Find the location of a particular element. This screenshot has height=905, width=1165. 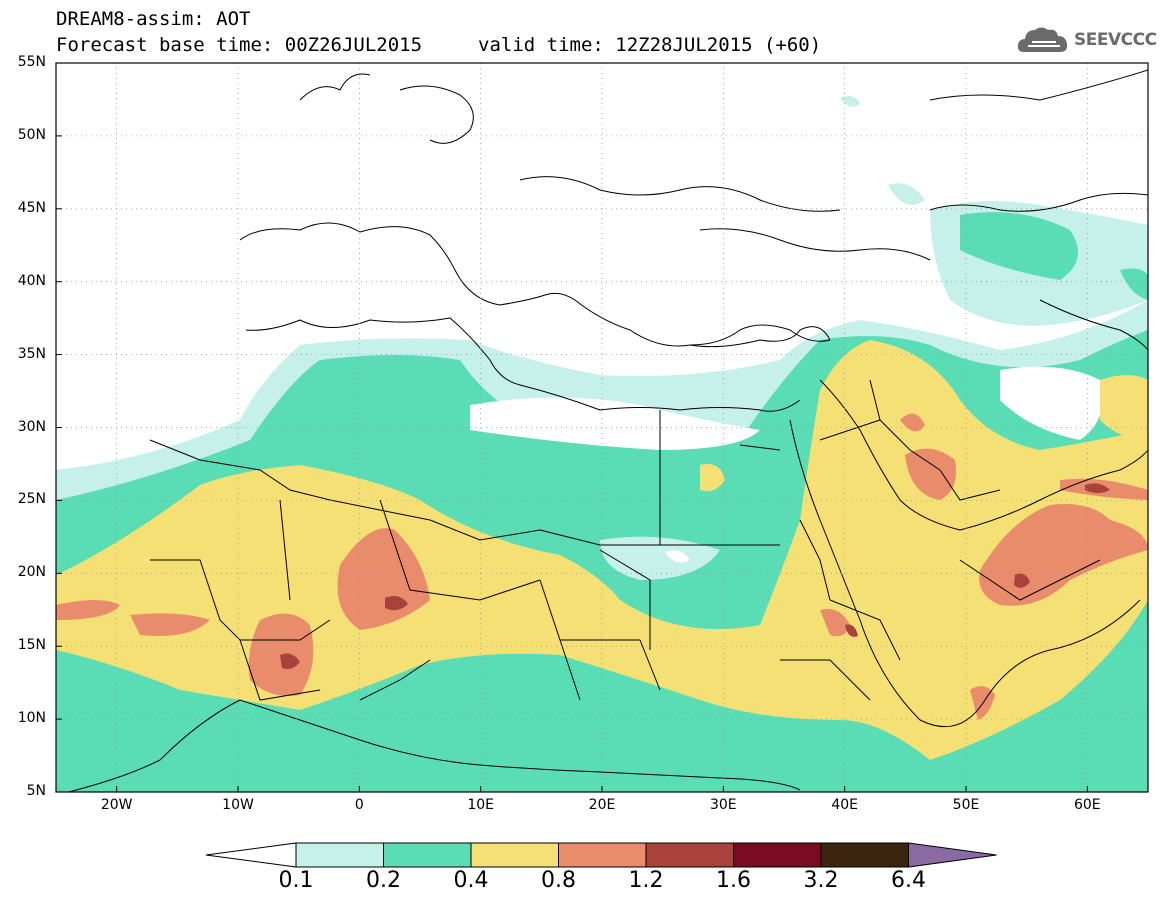

colorbar-label: 0.8 is located at coordinates (558, 880).